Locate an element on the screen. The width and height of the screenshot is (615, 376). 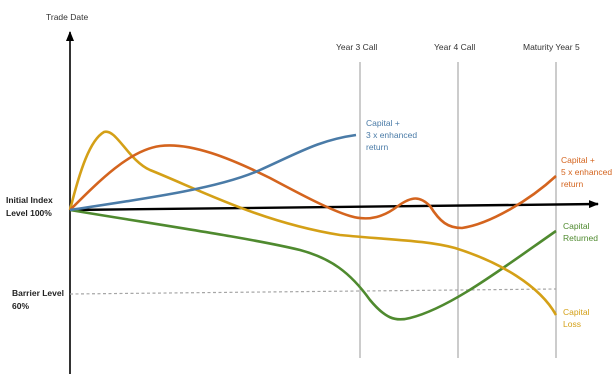
blue-outcome-label-3: return is located at coordinates (377, 147).